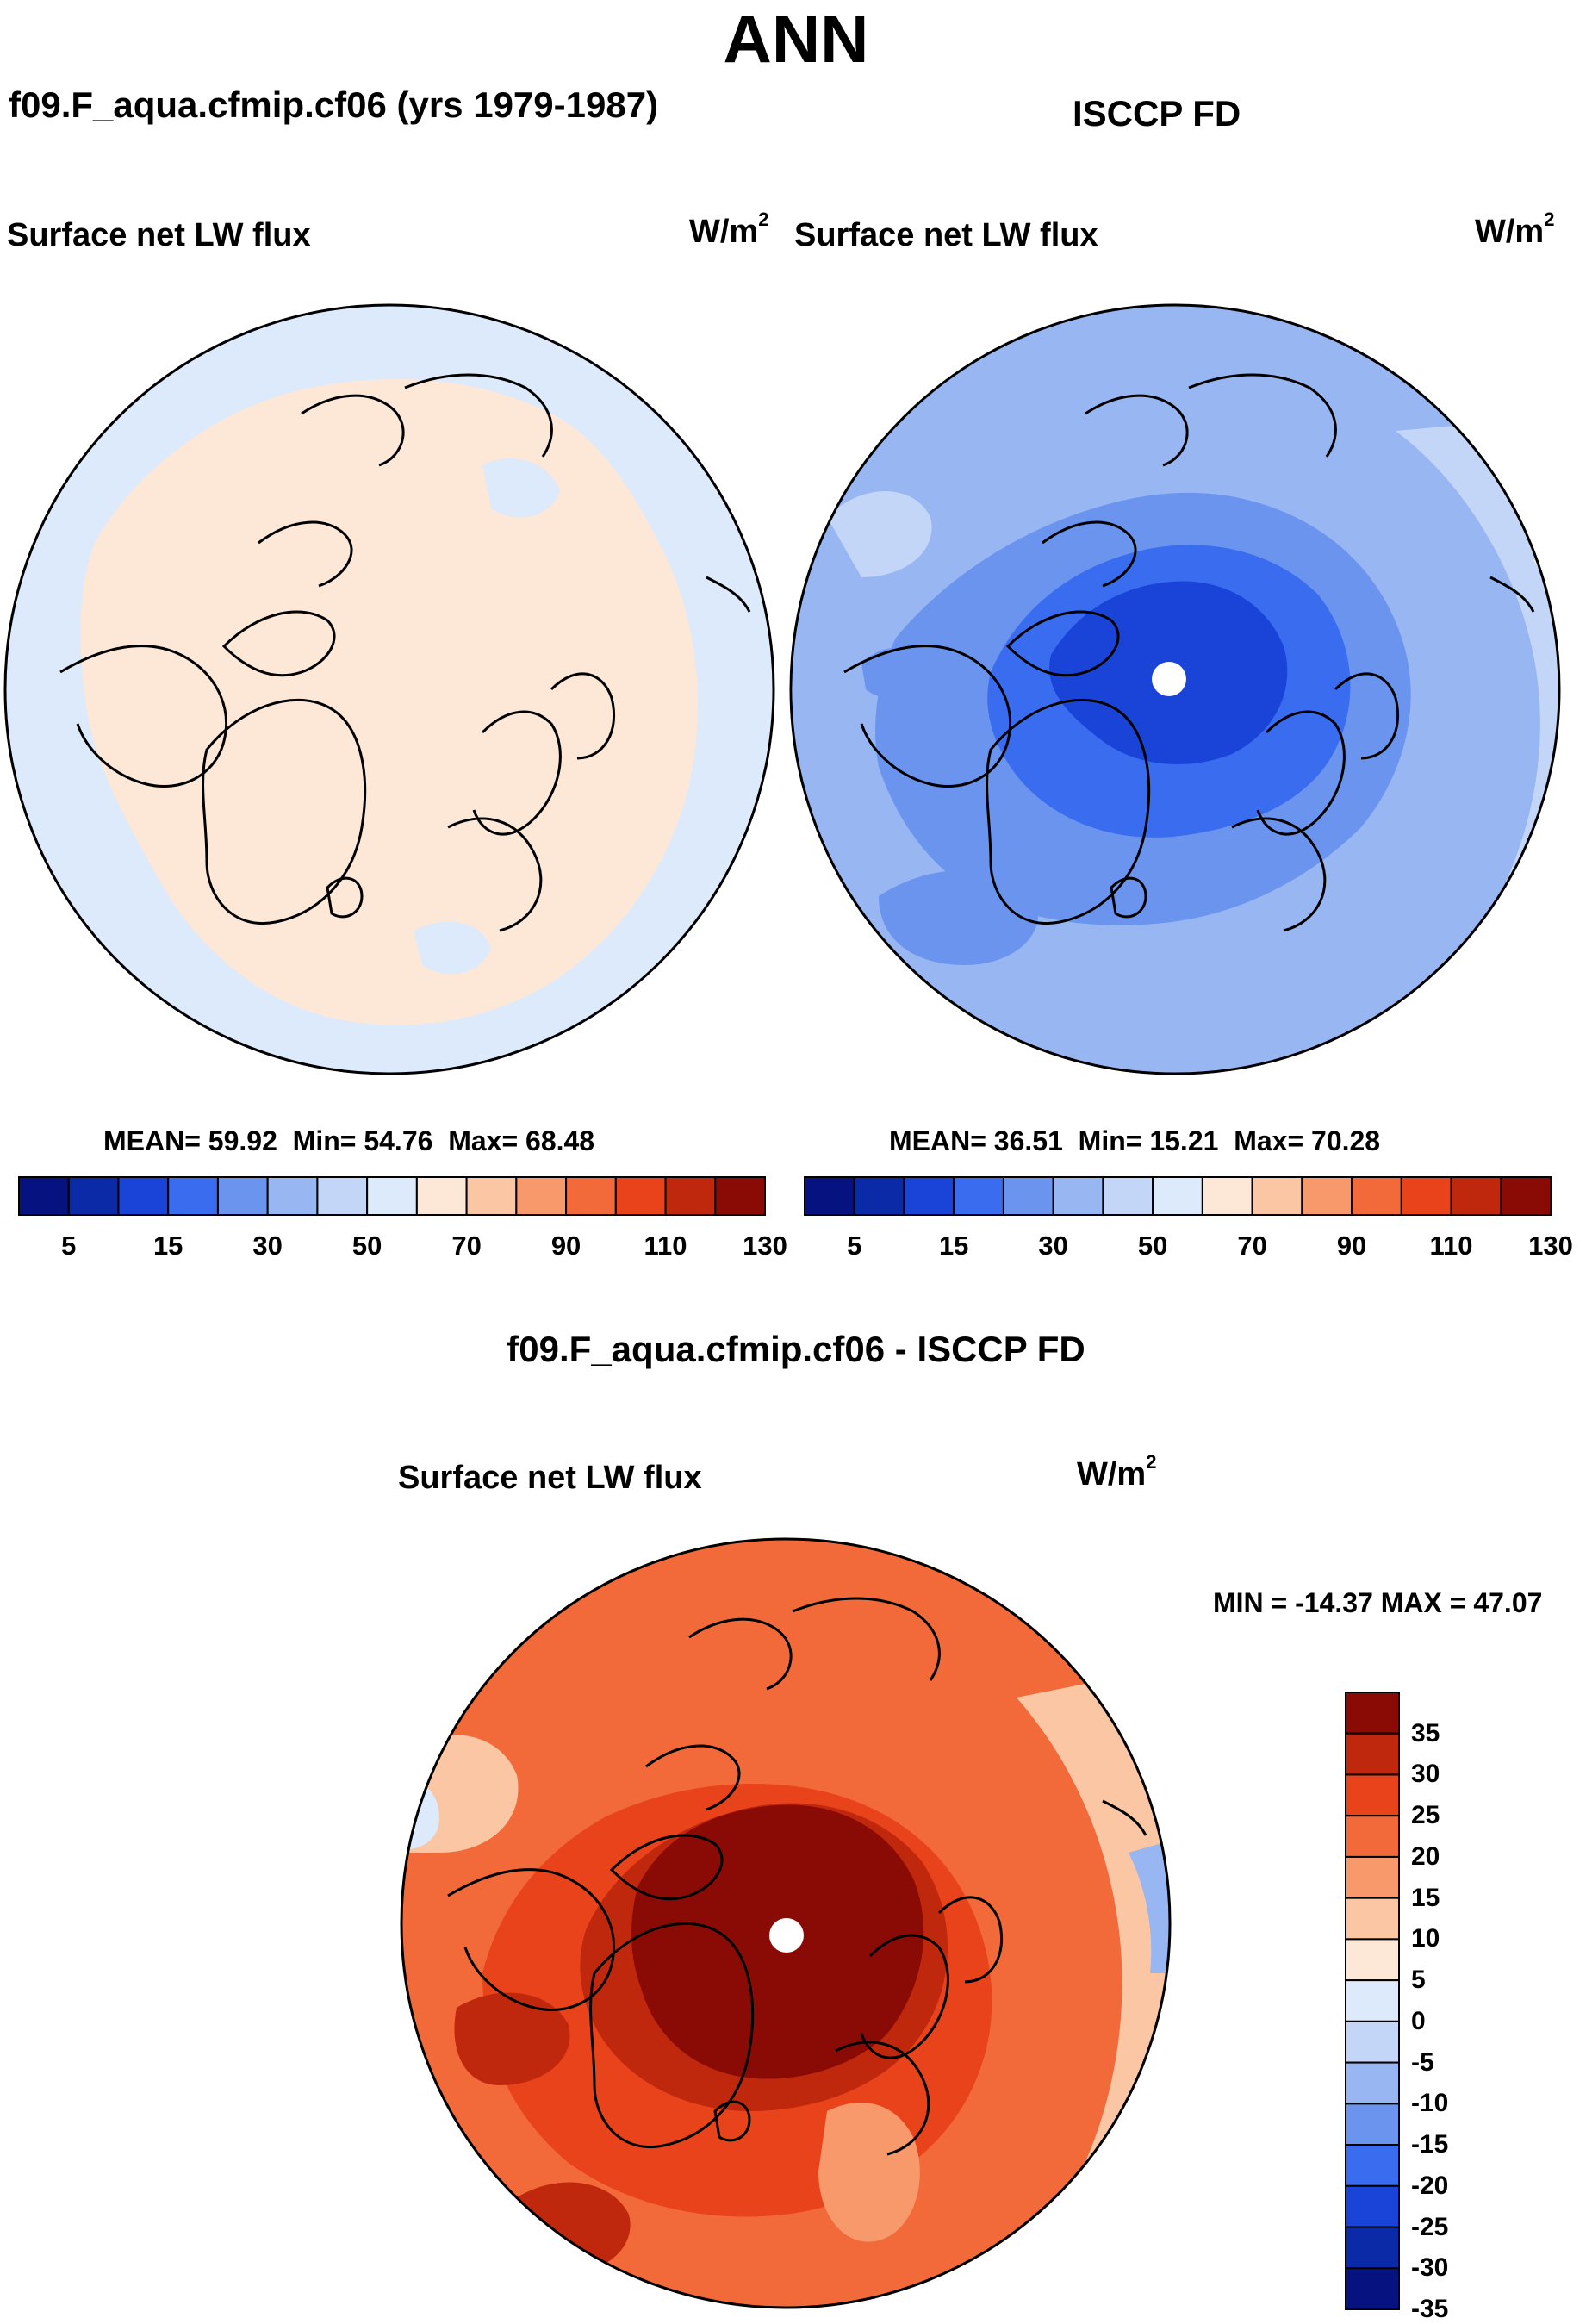  I want to click on diff-cool-field, so click(1149, 1904).